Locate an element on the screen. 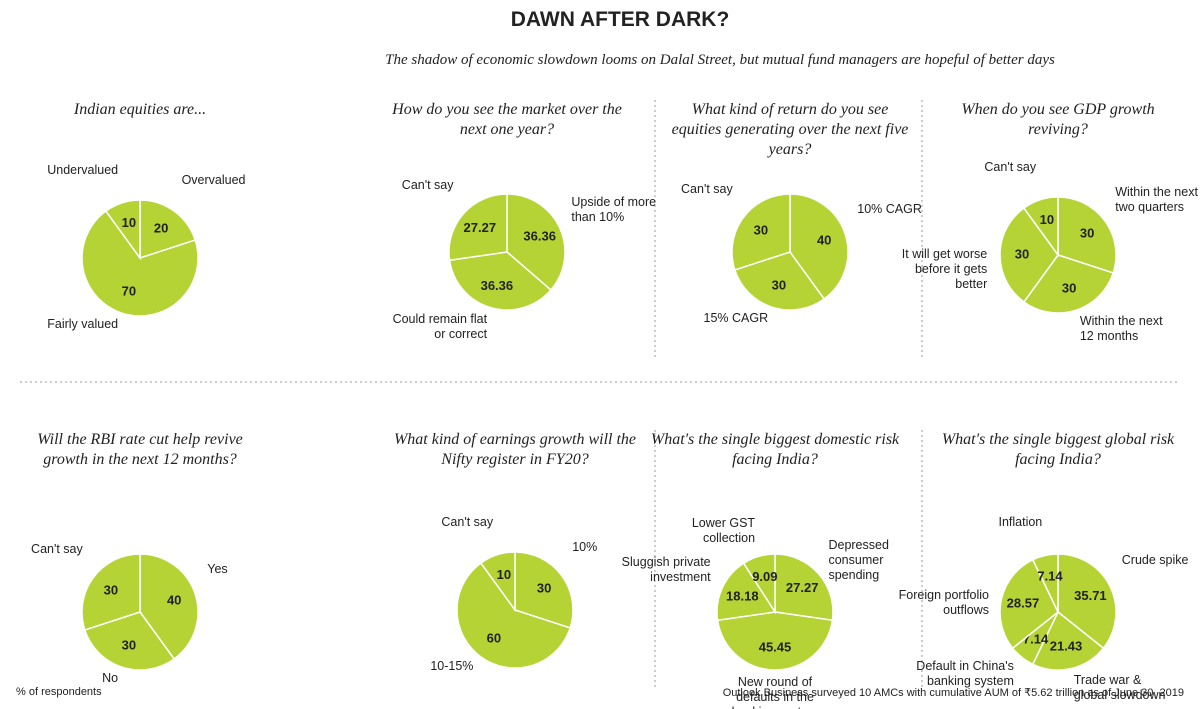  category-label: Crude spike is located at coordinates (1155, 560).